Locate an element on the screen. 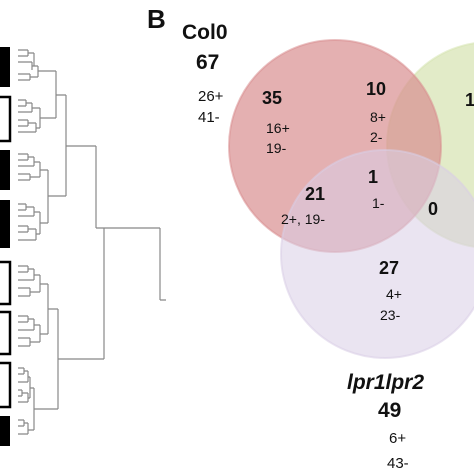  region-count-col0-right: 10 is located at coordinates (376, 89).